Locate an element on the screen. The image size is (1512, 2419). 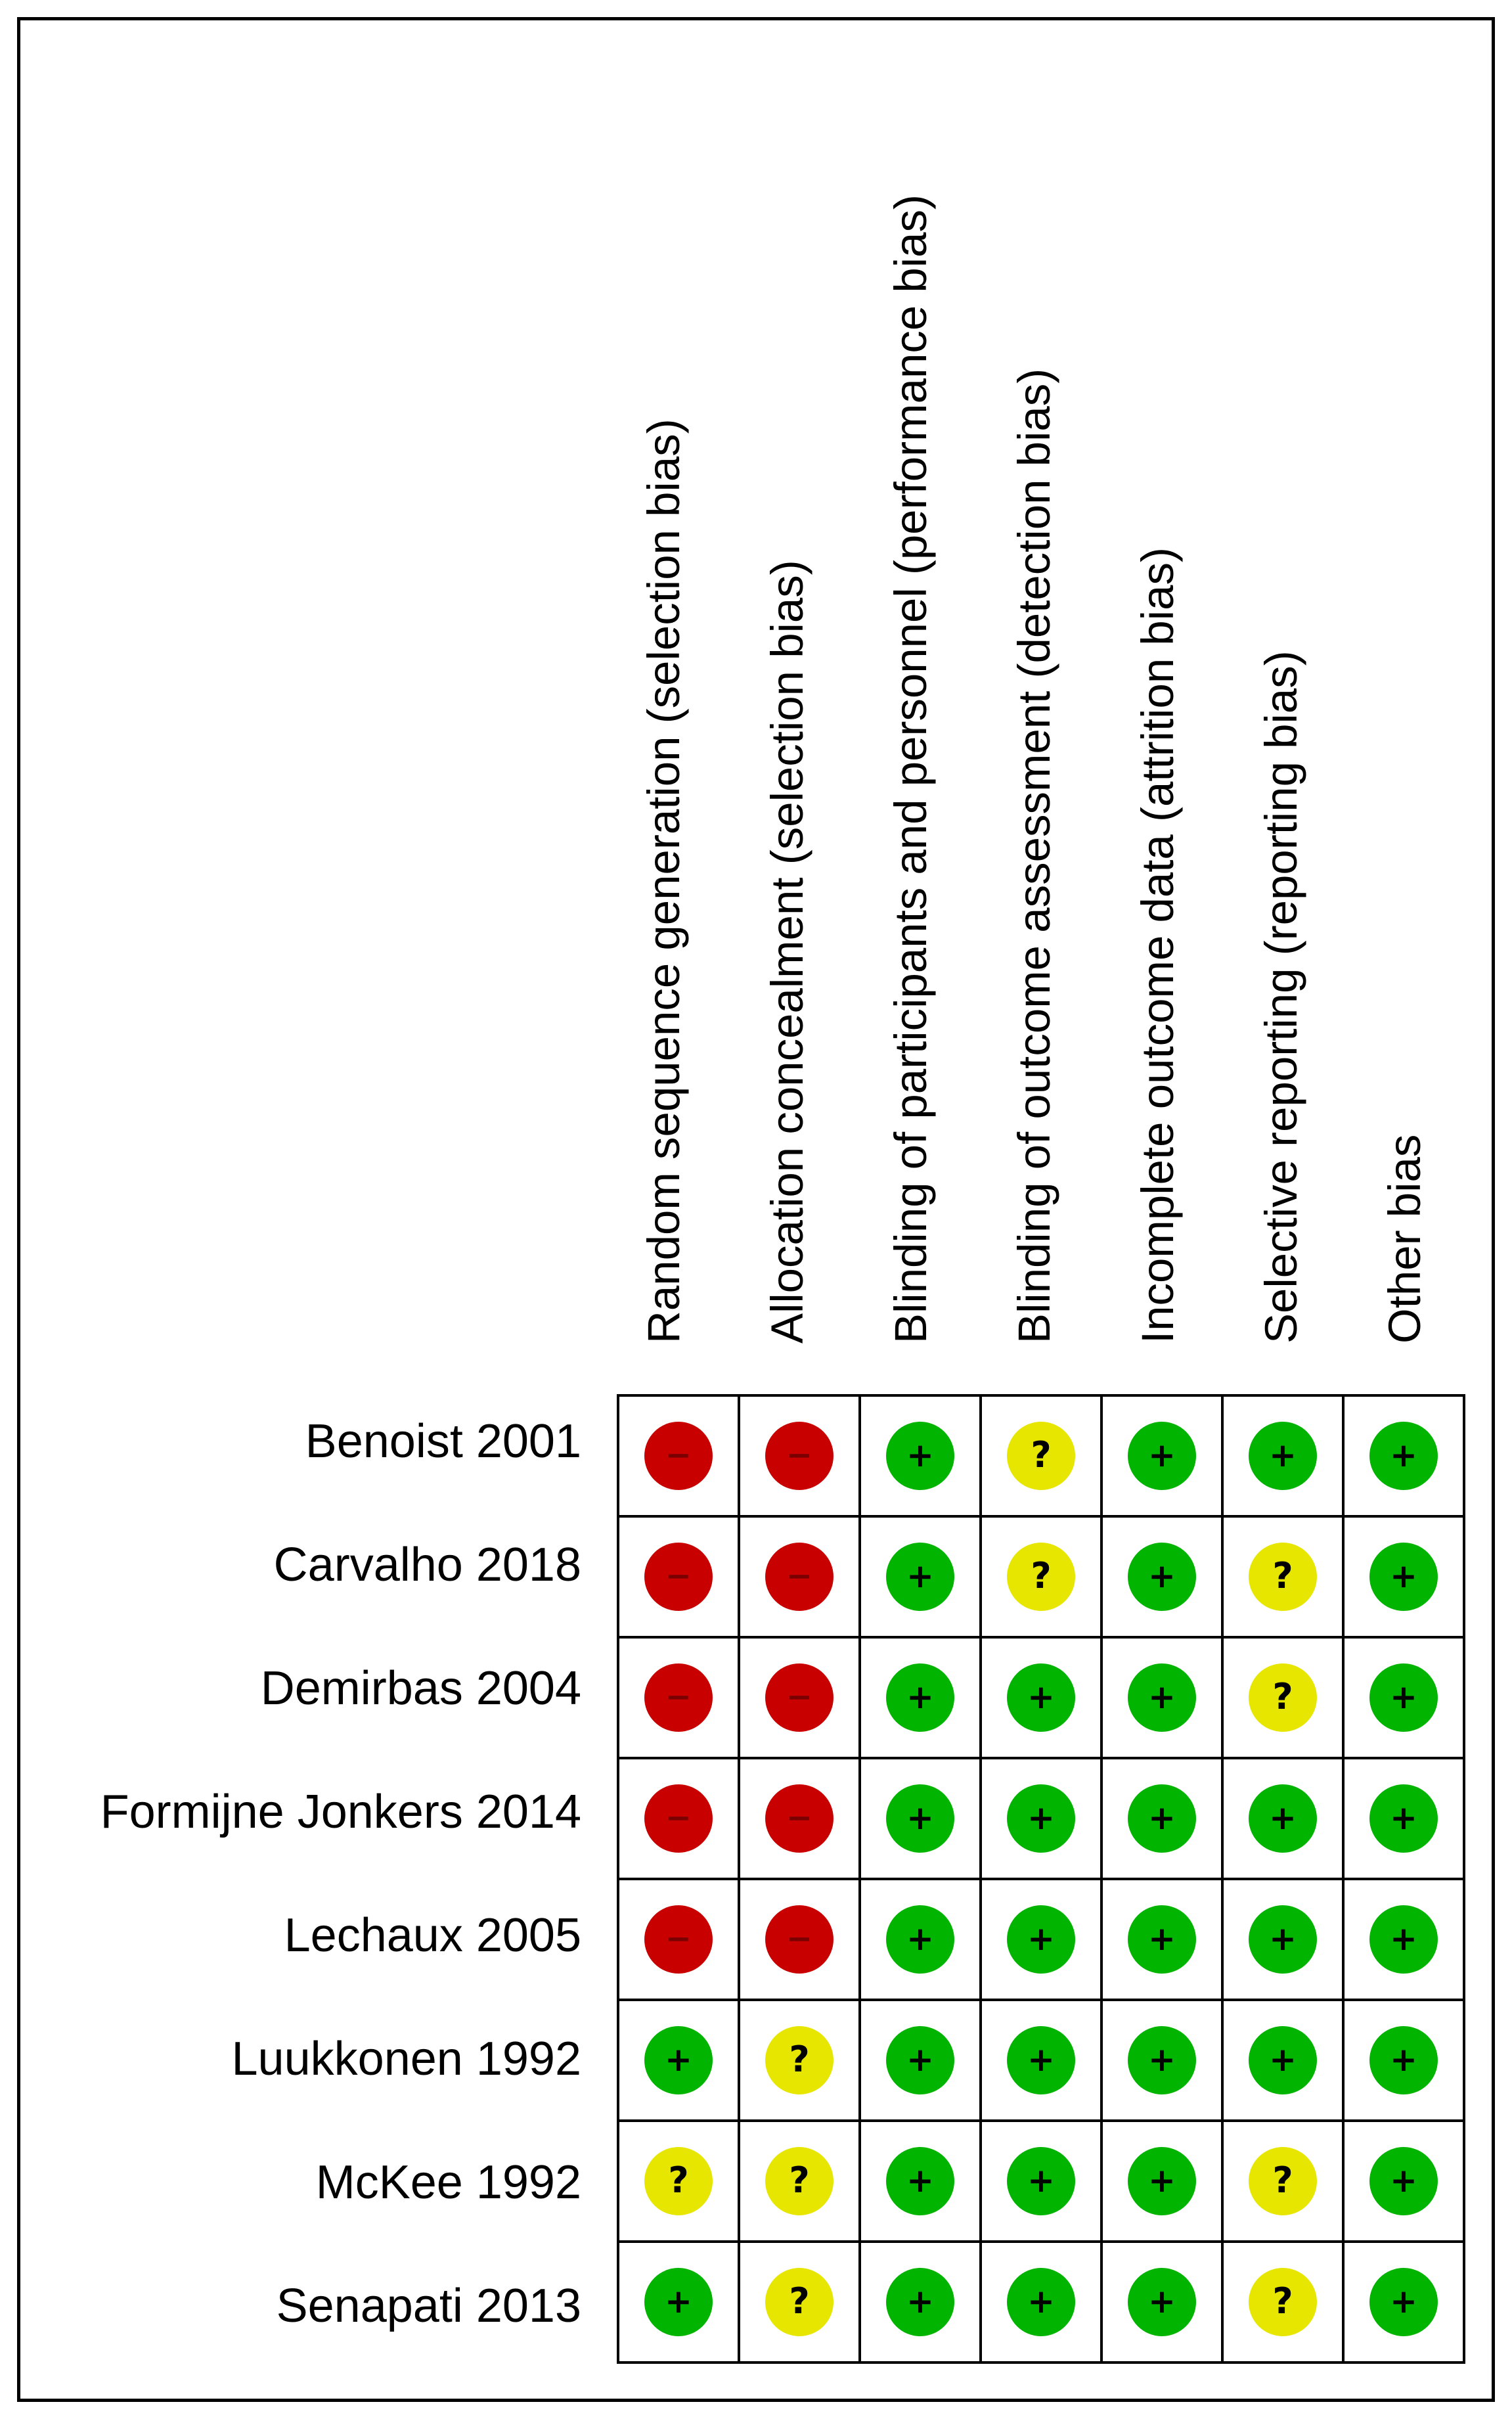
table-row: − − + + + + + is located at coordinates (1041, 1939).